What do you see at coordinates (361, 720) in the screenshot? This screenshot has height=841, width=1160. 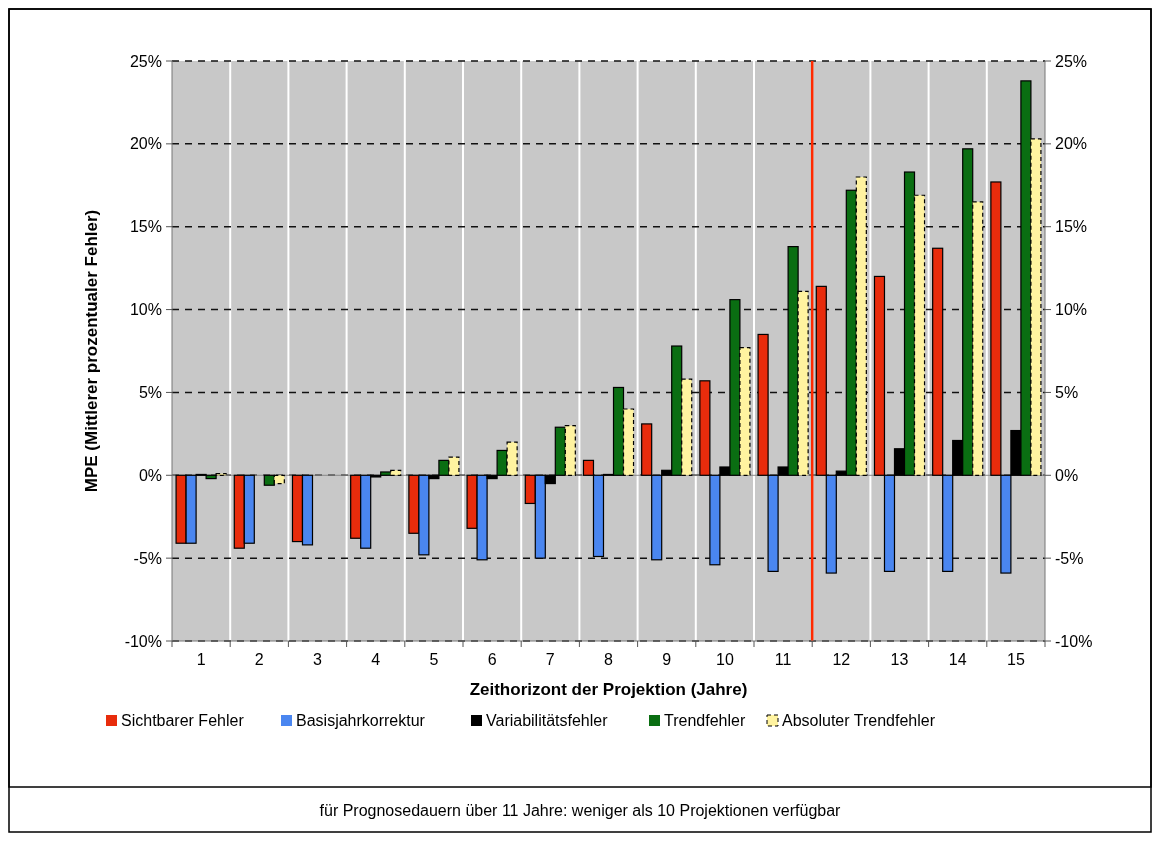 I see `legend-label: Basisjahrkorrektur` at bounding box center [361, 720].